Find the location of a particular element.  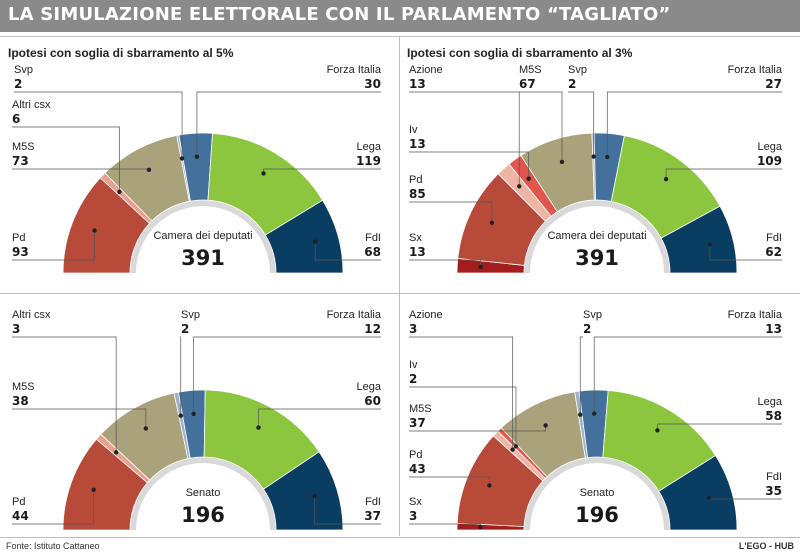

party-seats-lega: 58 is located at coordinates (773, 416).